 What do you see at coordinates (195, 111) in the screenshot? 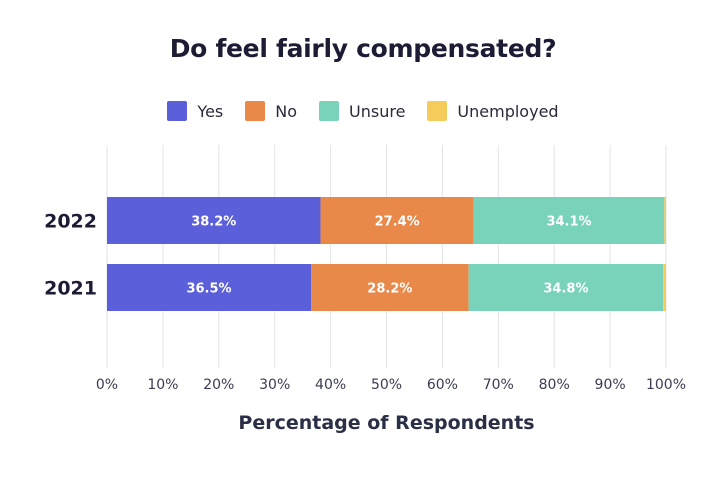
I see `legend-item-yes: Yes` at bounding box center [195, 111].